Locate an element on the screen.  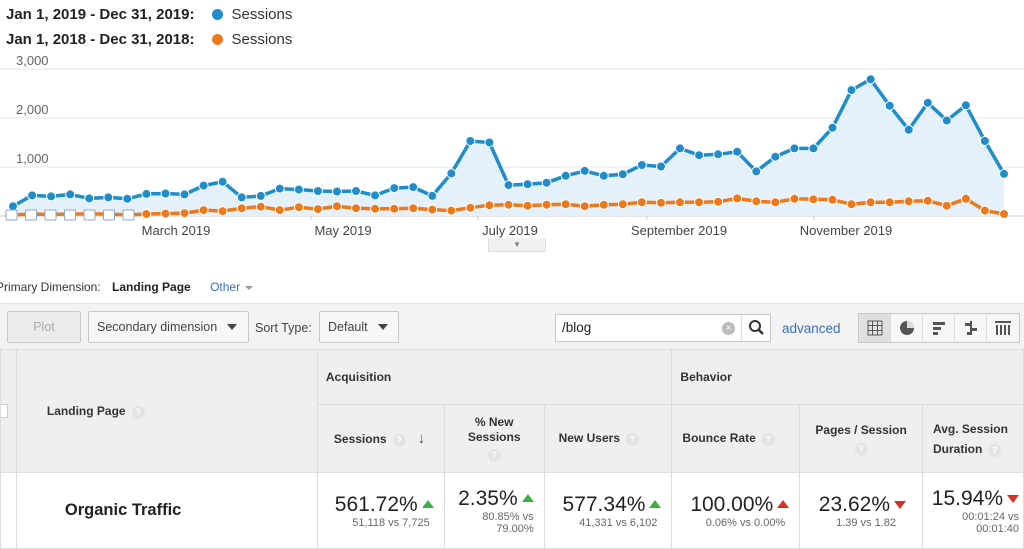
new-users-column-header: New Users? is located at coordinates (608, 438).